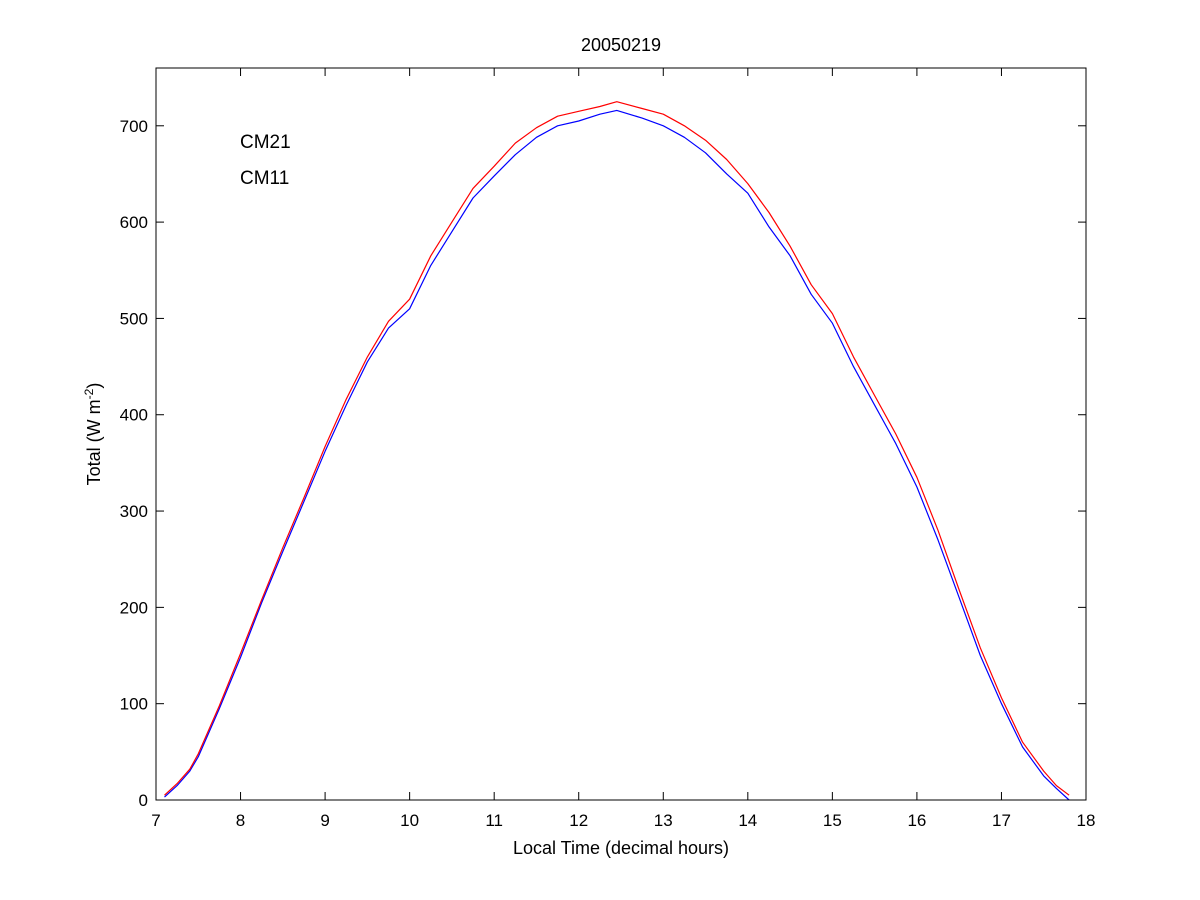 The image size is (1200, 900). Describe the element at coordinates (409, 820) in the screenshot. I see `x-tick-label: 10` at that location.